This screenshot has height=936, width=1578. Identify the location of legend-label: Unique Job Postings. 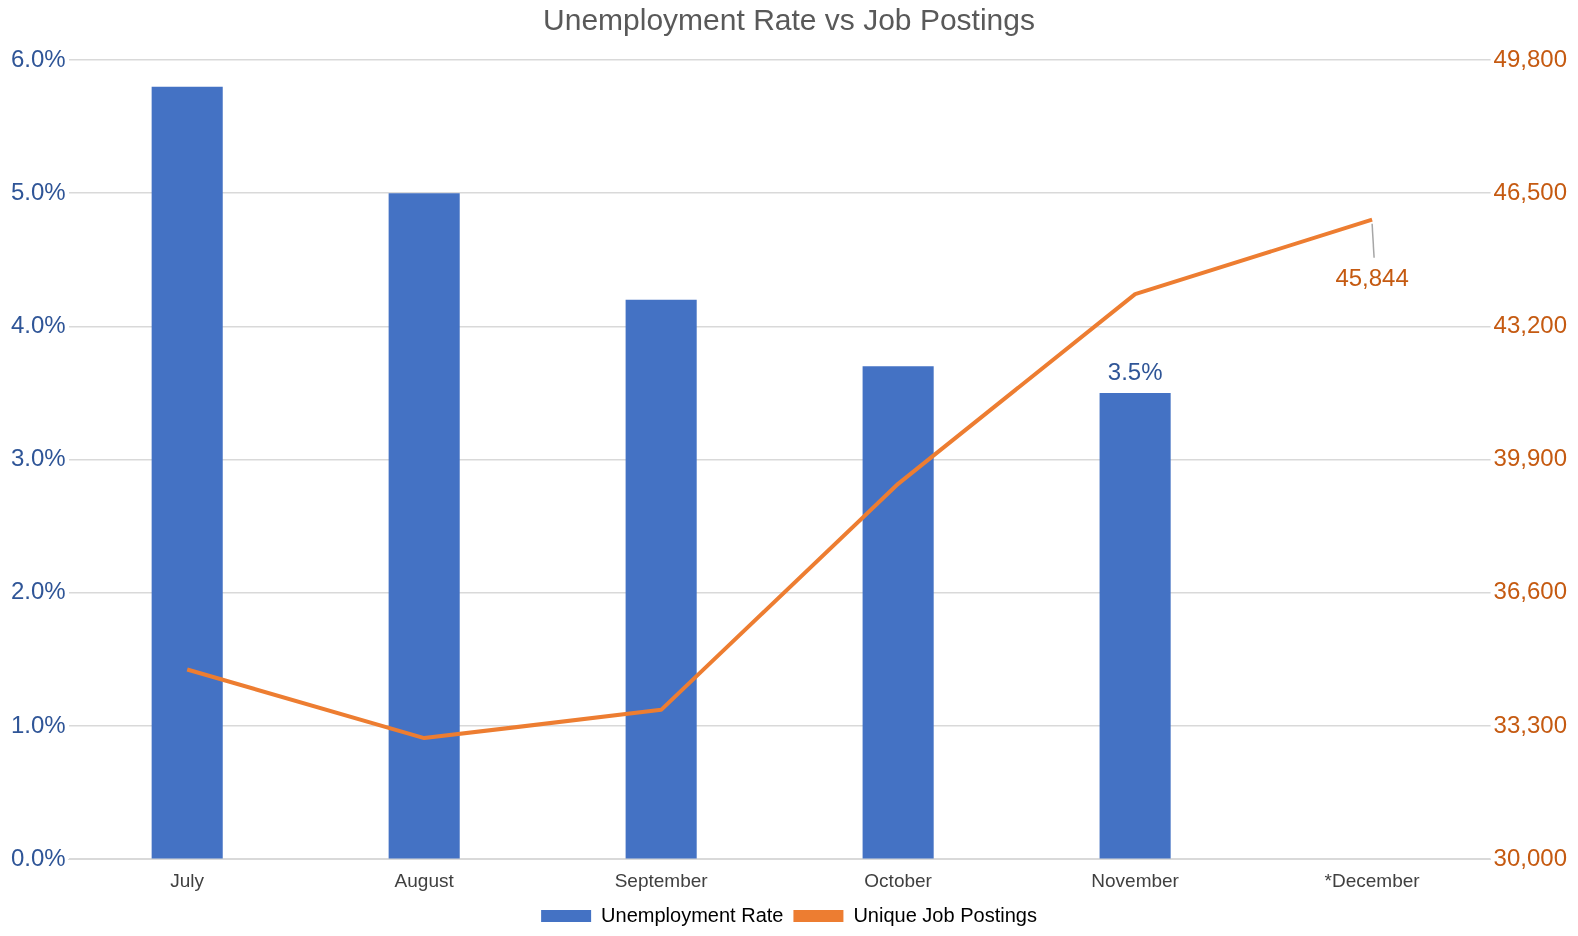
(945, 914).